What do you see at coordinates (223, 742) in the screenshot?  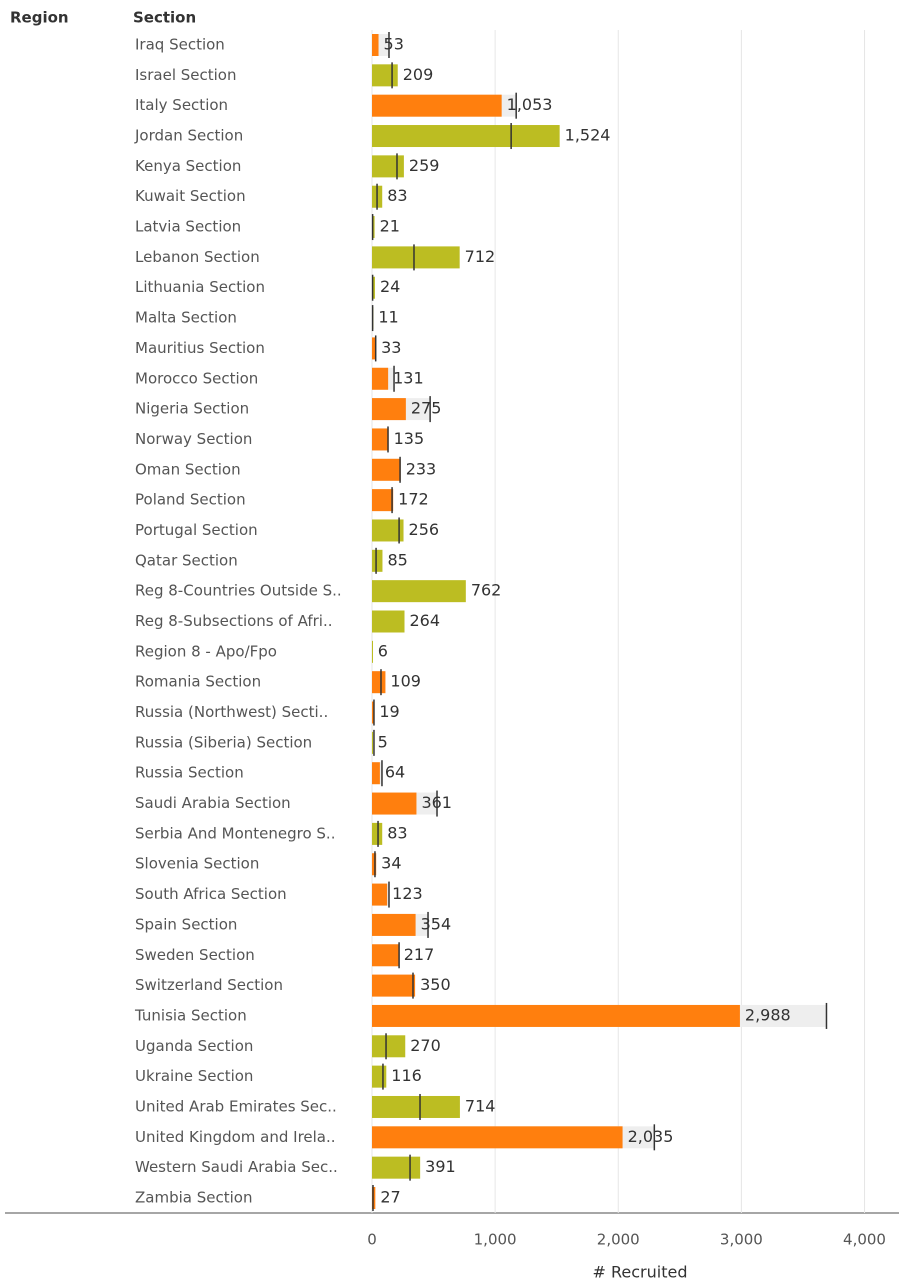 I see `category-label: Russia (Siberia) Section` at bounding box center [223, 742].